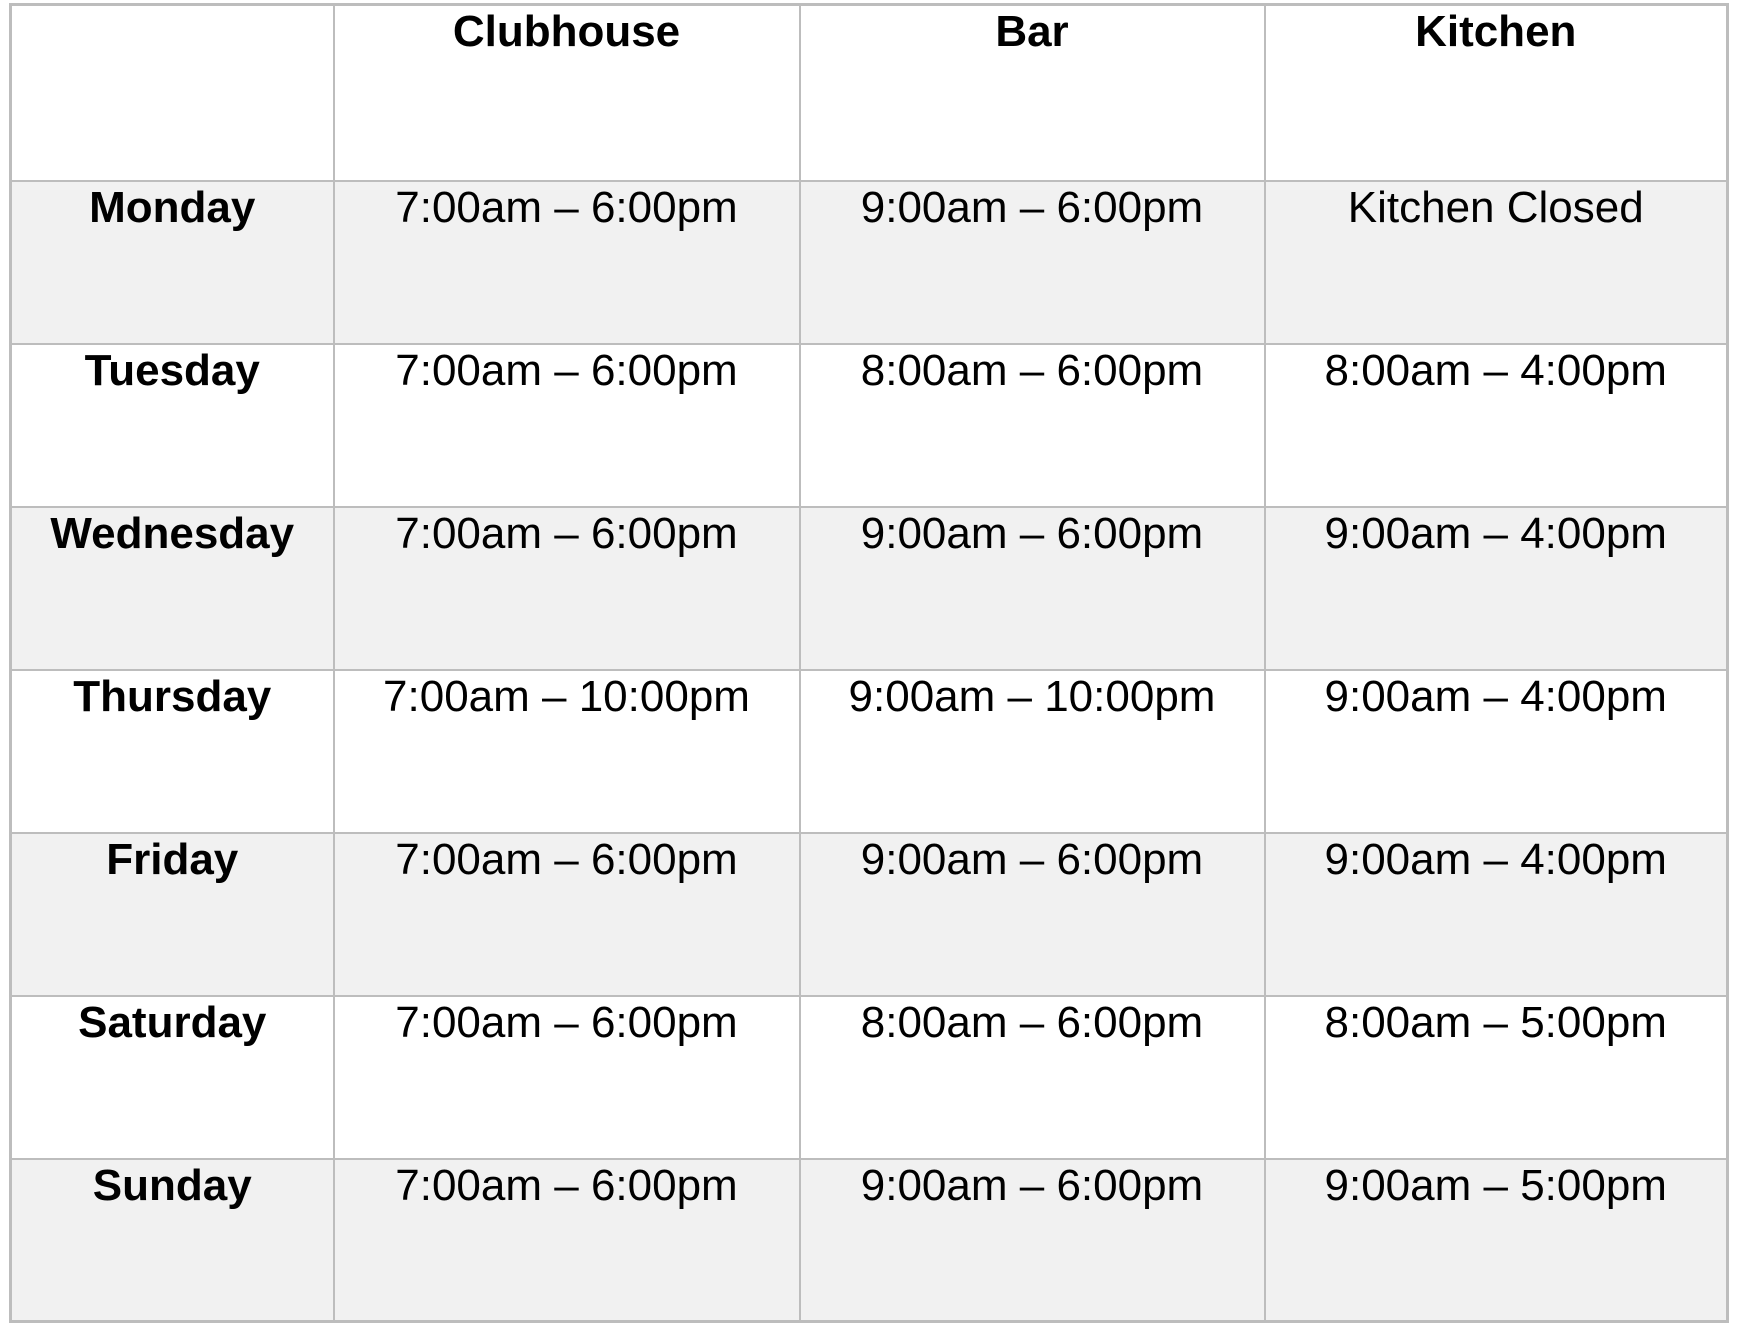 The height and width of the screenshot is (1334, 1738). Describe the element at coordinates (1496, 1240) in the screenshot. I see `kitchen-hours: 9:00am – 5:00pm` at that location.